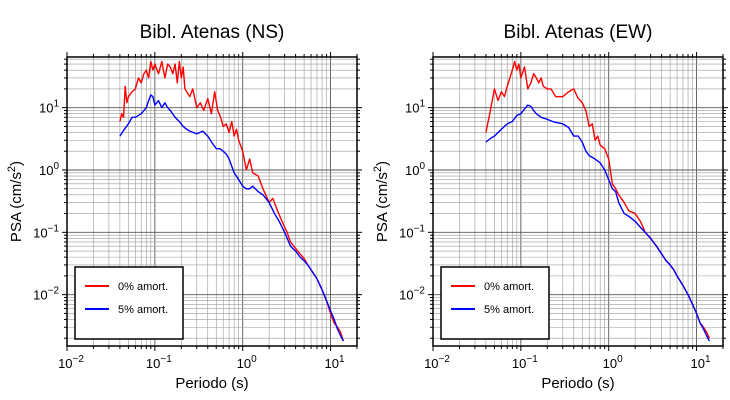 This screenshot has height=400, width=730. What do you see at coordinates (212, 32) in the screenshot?
I see `chart-title: Bibl. Atenas (NS)` at bounding box center [212, 32].